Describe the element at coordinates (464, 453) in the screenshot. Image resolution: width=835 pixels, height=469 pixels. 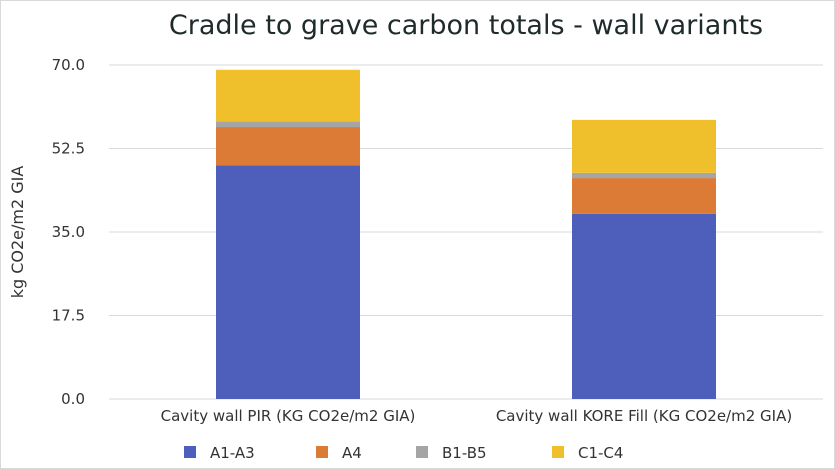
I see `legend-label: B1-B5` at that location.